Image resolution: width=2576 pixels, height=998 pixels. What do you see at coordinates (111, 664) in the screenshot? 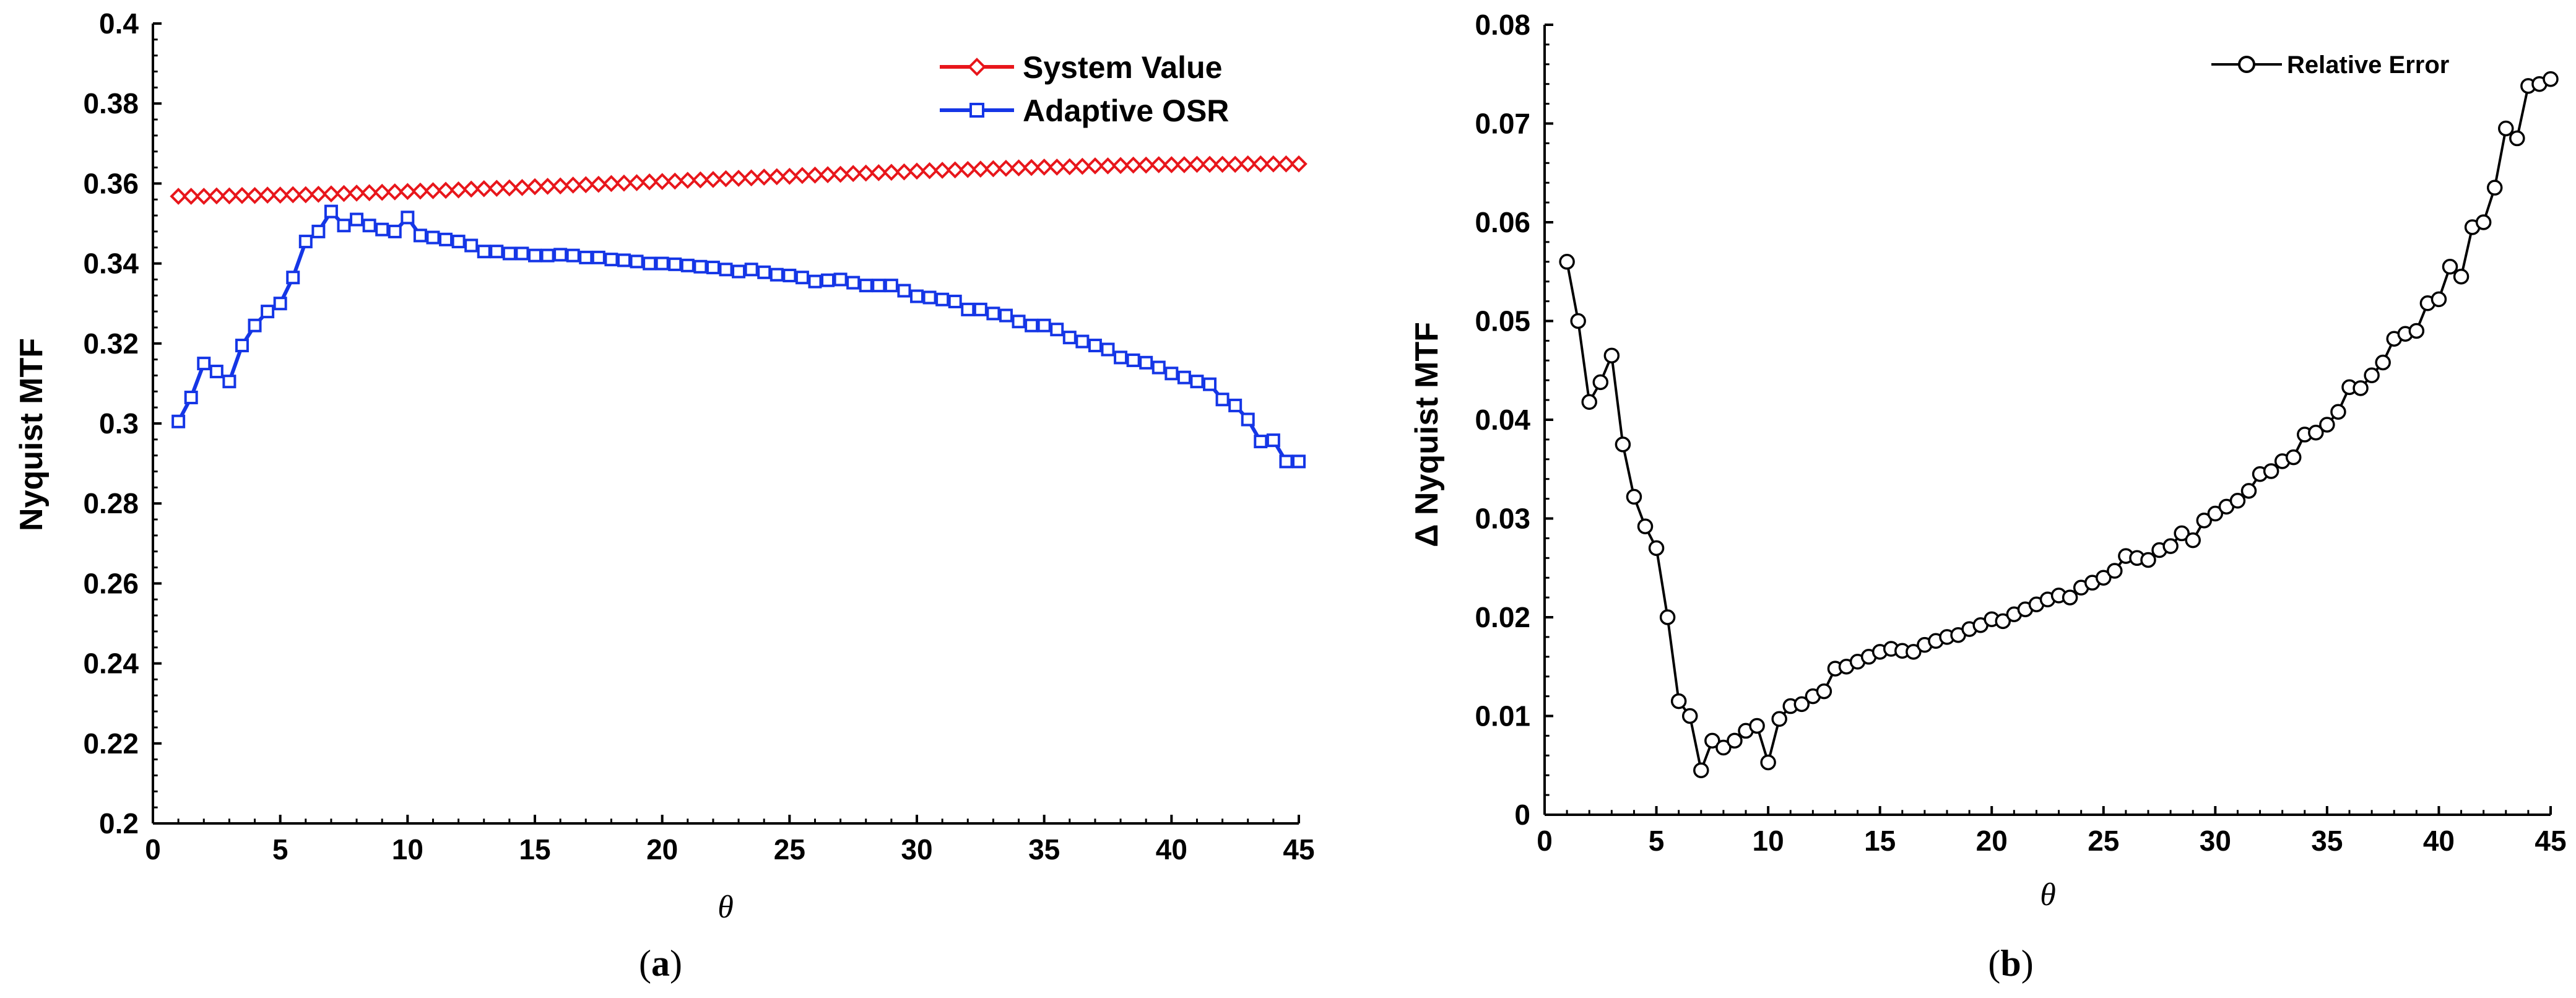
I see `panel-a-y-tick-label: 0.24` at bounding box center [111, 664].